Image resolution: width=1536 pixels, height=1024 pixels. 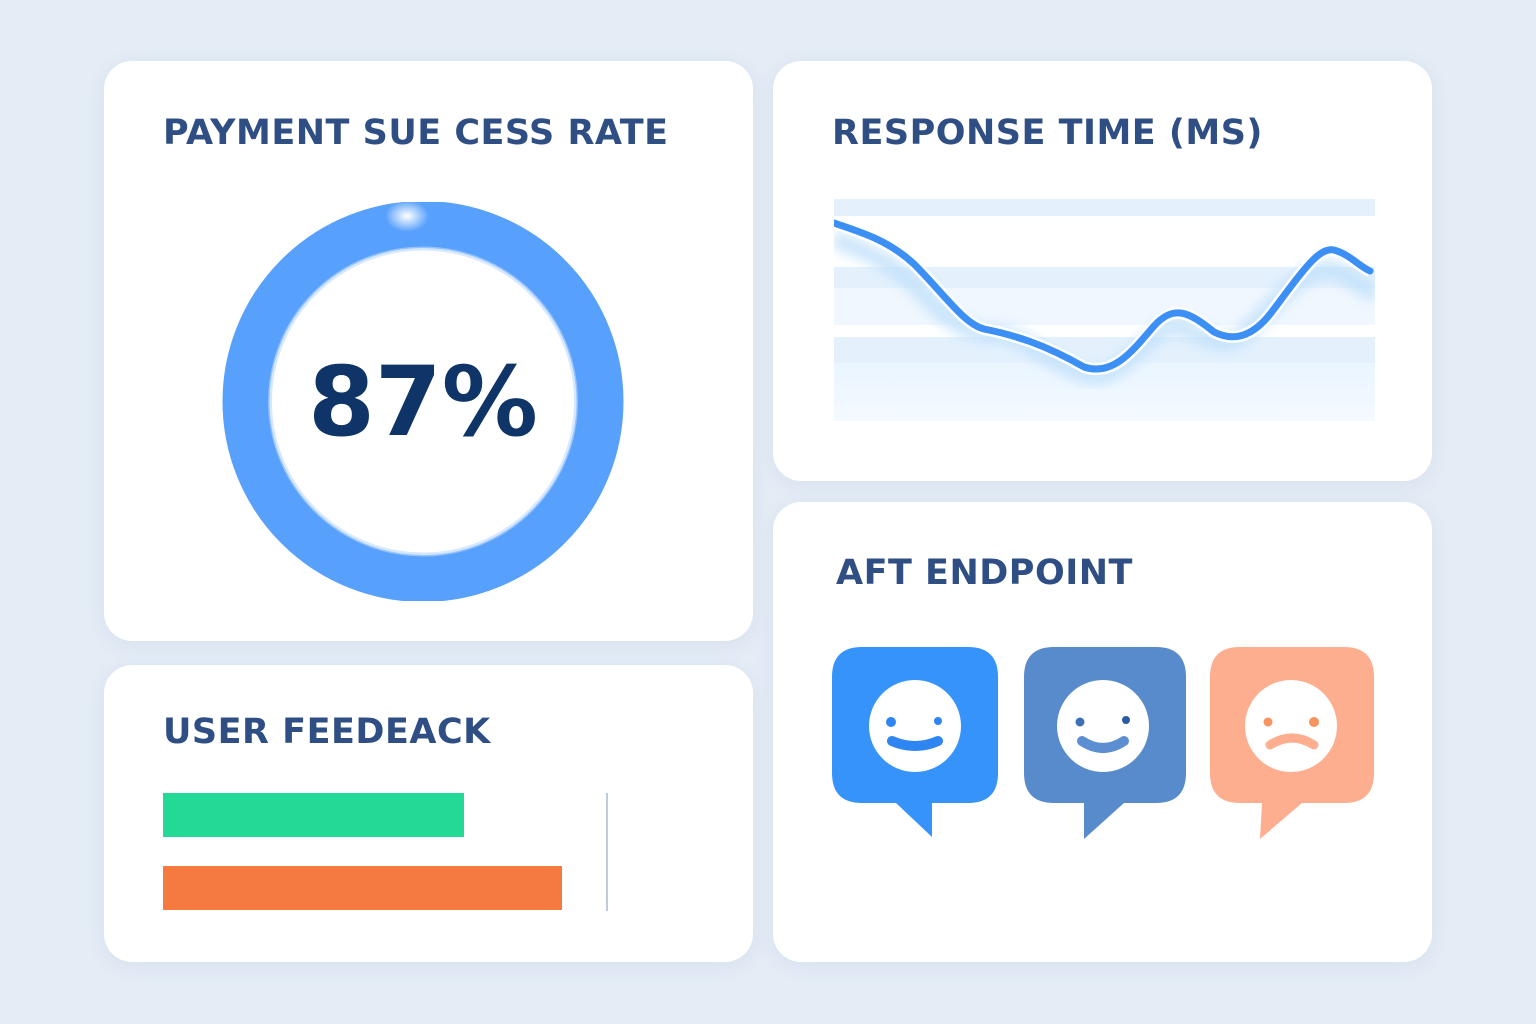 I want to click on payment-success-title: PAYMENT SUE CESS RATE, so click(x=416, y=133).